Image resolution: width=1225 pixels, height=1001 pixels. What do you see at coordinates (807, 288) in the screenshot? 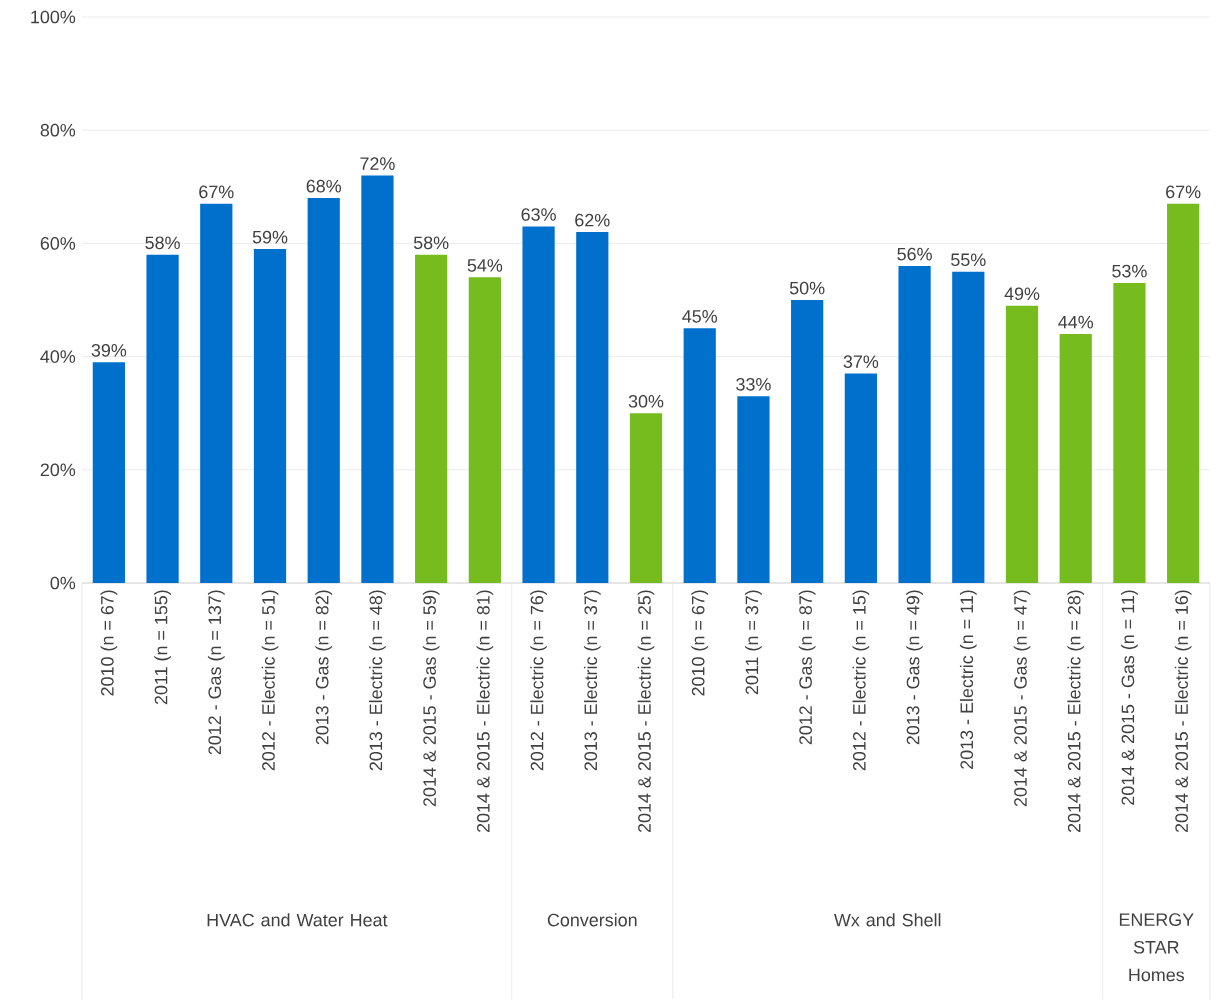
I see `data-label: 50%` at bounding box center [807, 288].